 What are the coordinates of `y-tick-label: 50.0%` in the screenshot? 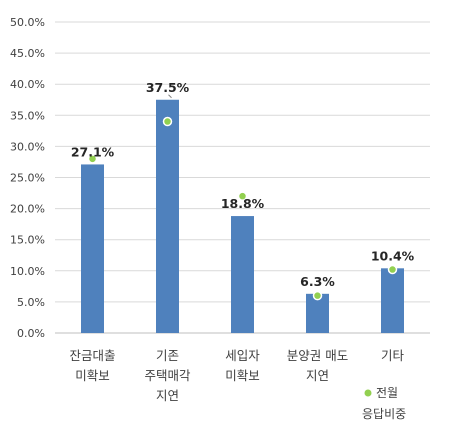 It's located at (27, 22).